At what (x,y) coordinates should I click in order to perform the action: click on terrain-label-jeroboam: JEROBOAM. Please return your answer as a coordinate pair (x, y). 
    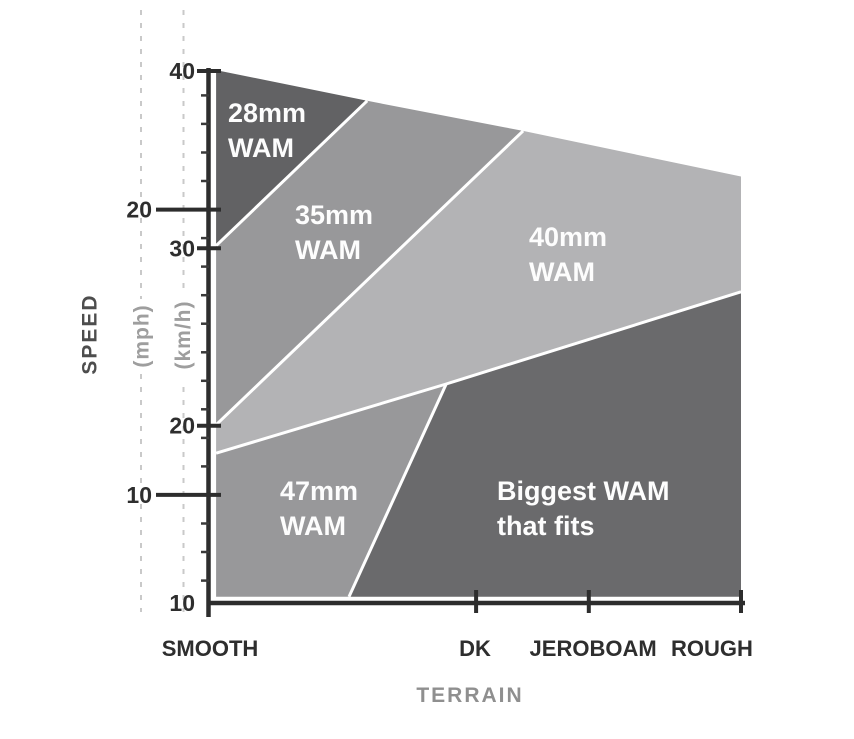
    Looking at the image, I should click on (593, 648).